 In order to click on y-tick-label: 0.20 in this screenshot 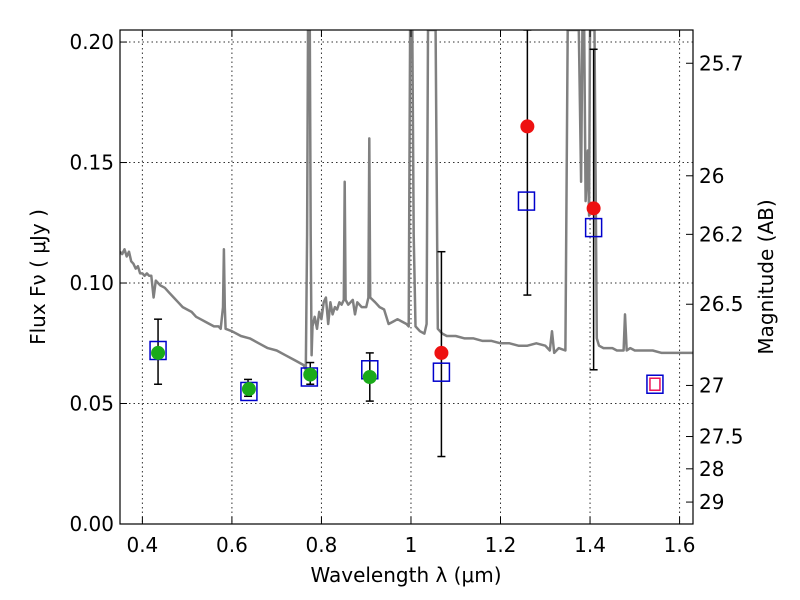, I will do `click(91, 42)`.